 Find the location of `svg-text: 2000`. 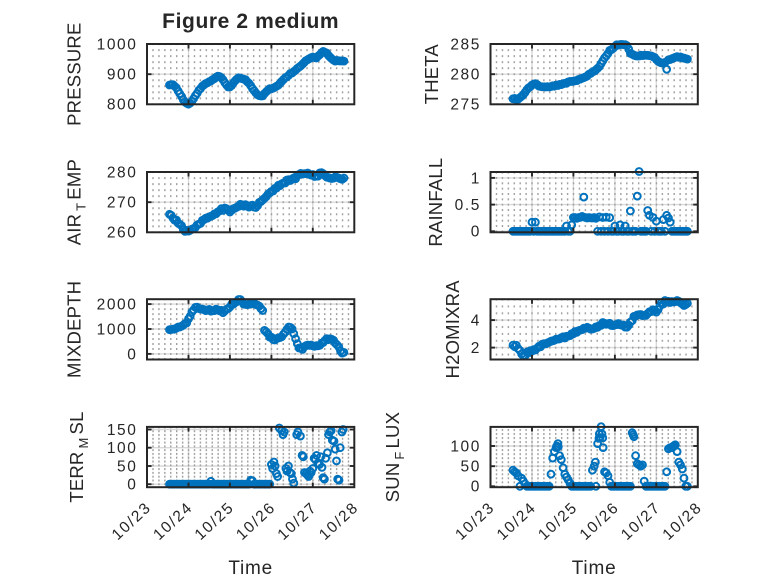

svg-text: 2000 is located at coordinates (117, 305).